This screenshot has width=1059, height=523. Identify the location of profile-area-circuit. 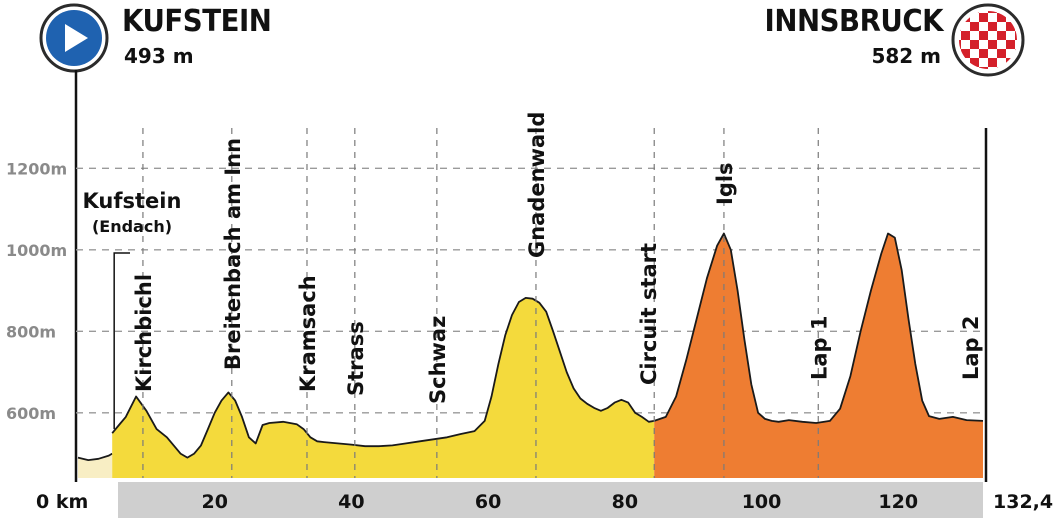
(818, 355).